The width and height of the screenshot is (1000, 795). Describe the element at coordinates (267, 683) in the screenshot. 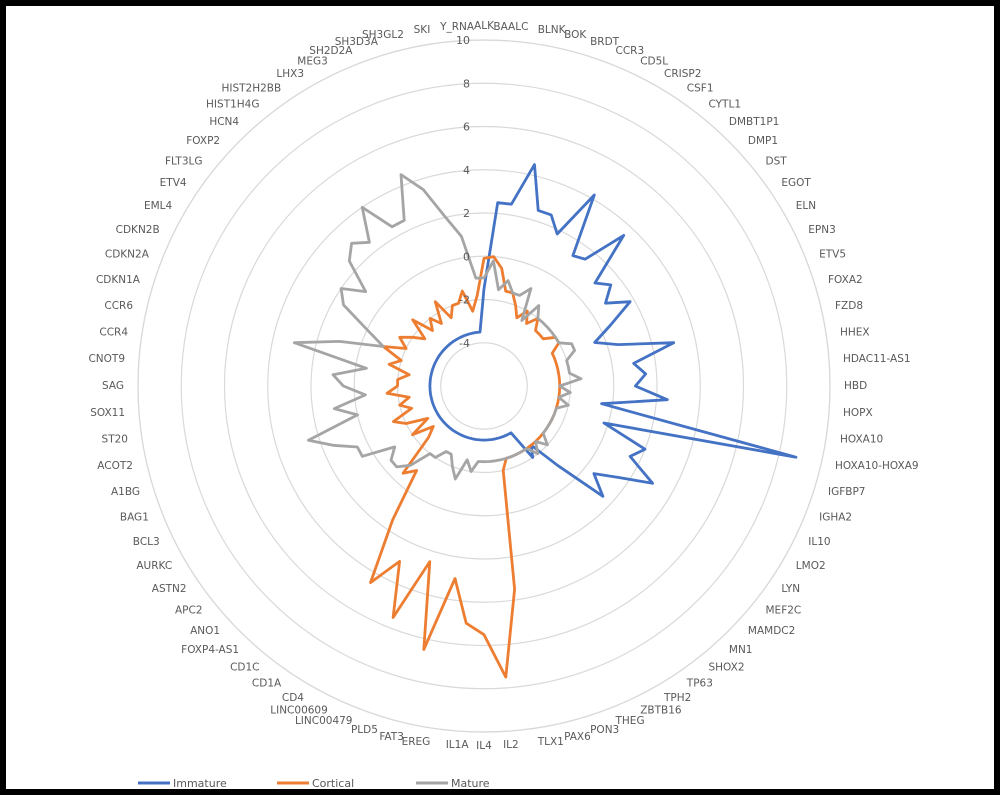

I see `category-label: CD1A` at that location.